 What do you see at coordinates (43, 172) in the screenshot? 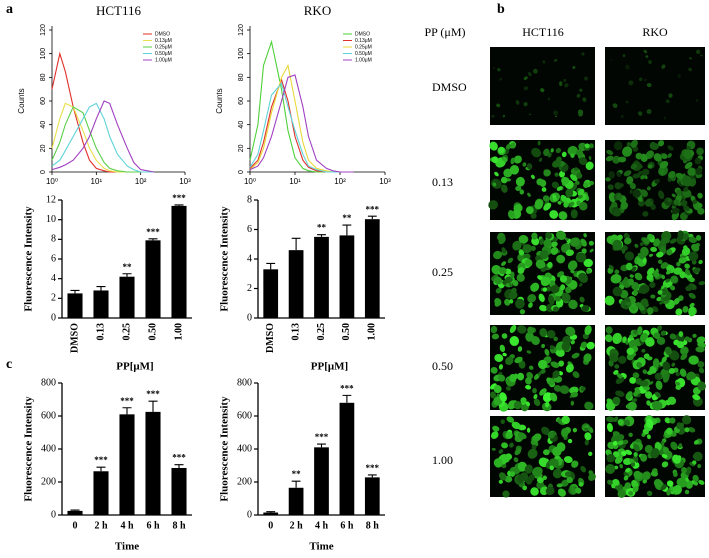
I see `y-tick-label: 0` at bounding box center [43, 172].